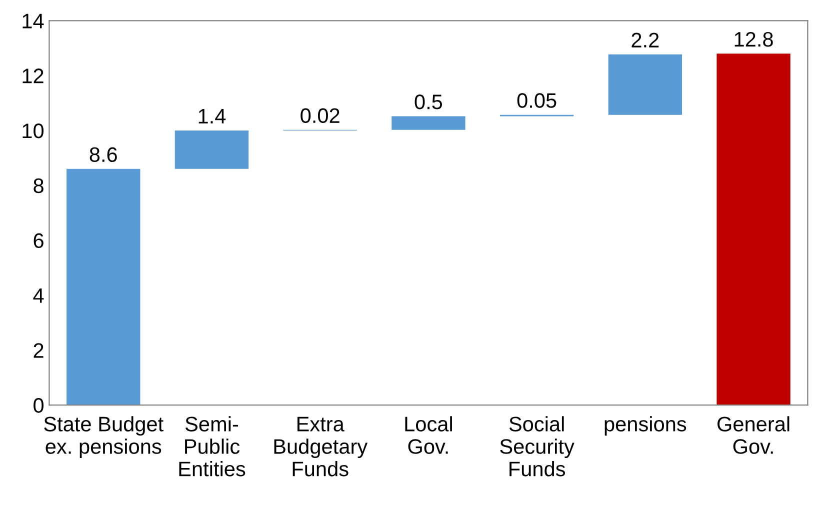 Image resolution: width=820 pixels, height=516 pixels. What do you see at coordinates (33, 130) in the screenshot?
I see `y-tick-label: 10` at bounding box center [33, 130].